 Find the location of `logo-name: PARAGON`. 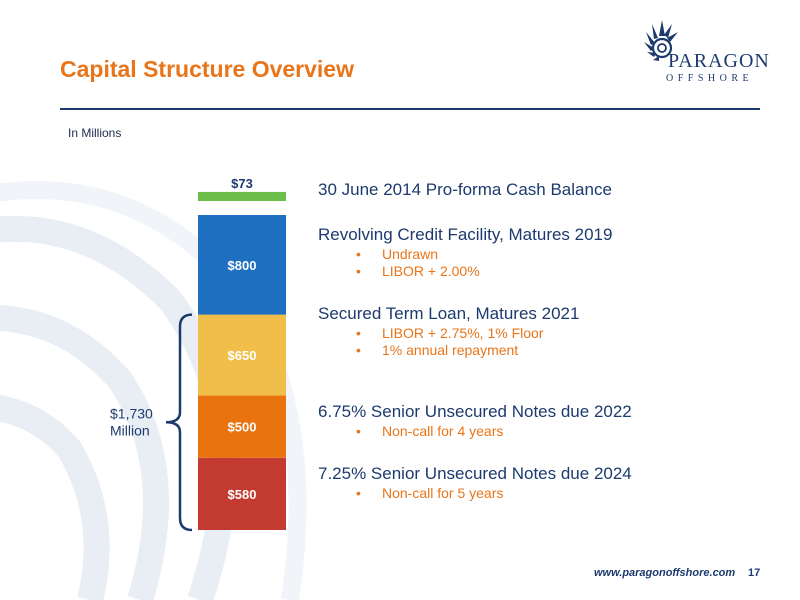

logo-name: PARAGON is located at coordinates (719, 61).